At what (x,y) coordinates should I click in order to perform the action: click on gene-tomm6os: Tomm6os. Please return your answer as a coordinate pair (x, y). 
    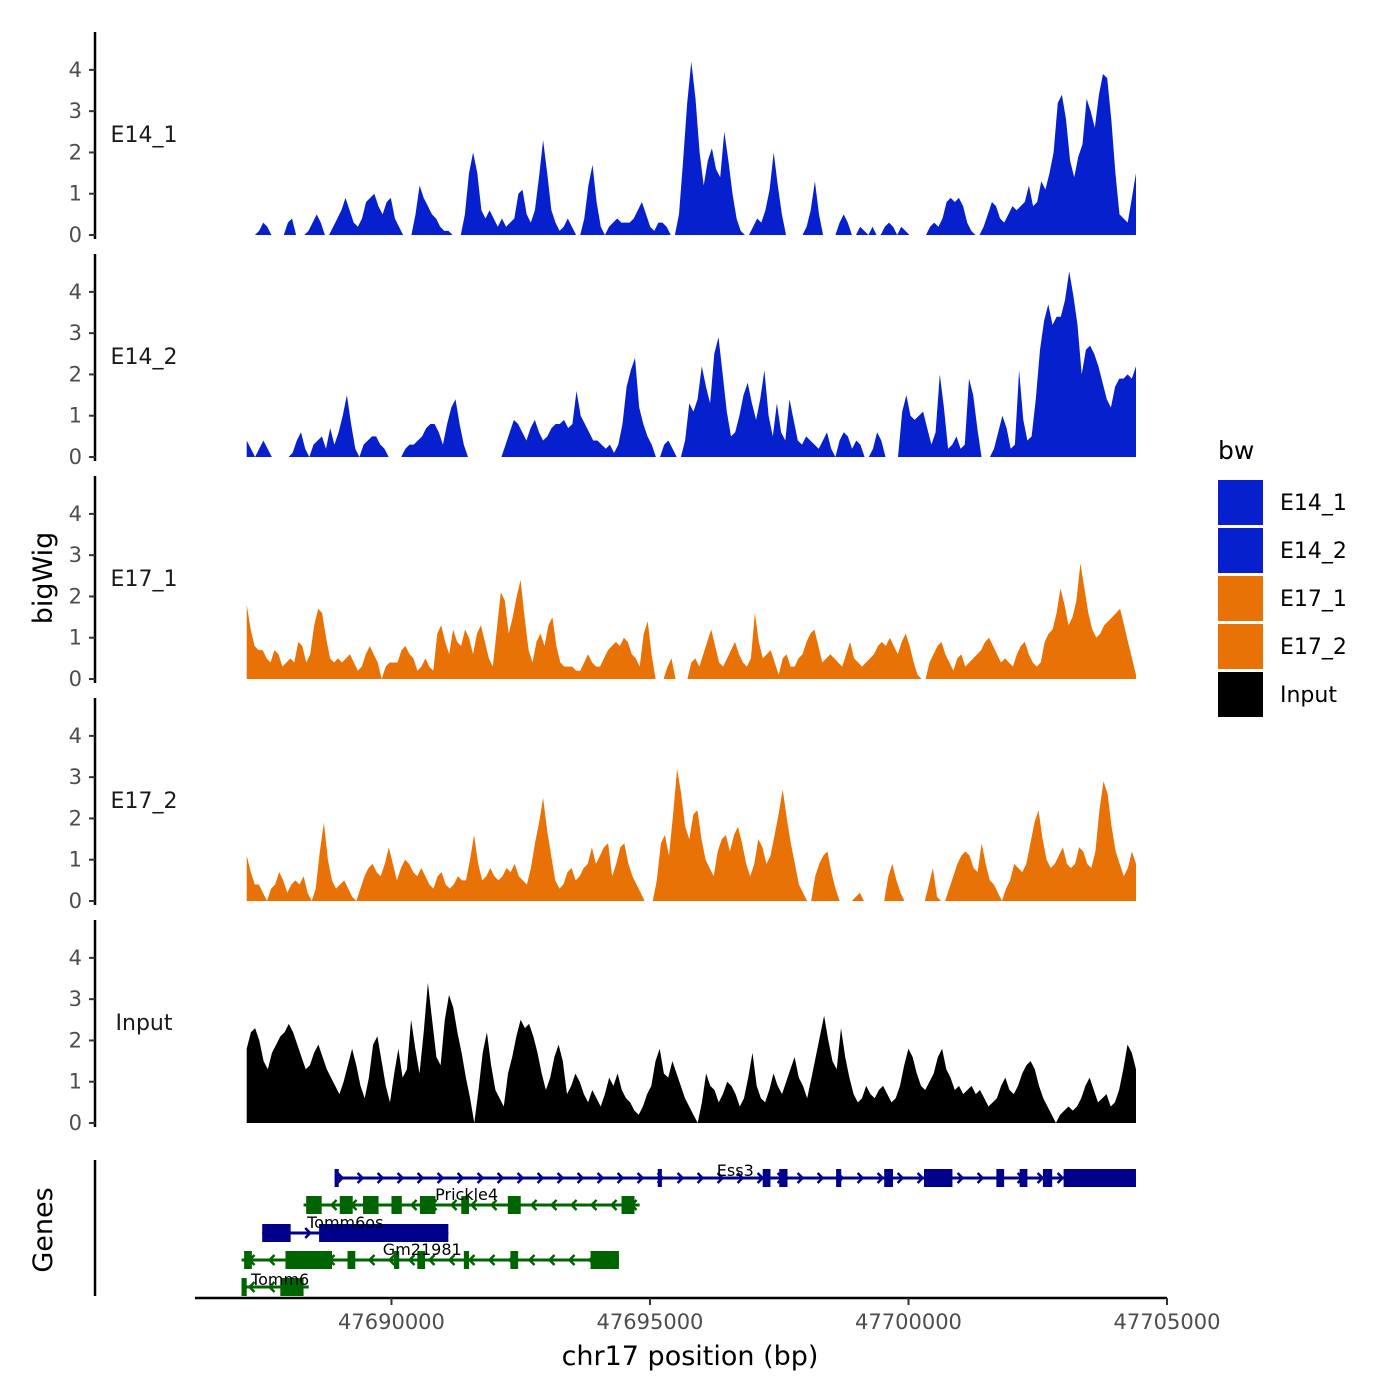
    Looking at the image, I should click on (355, 1227).